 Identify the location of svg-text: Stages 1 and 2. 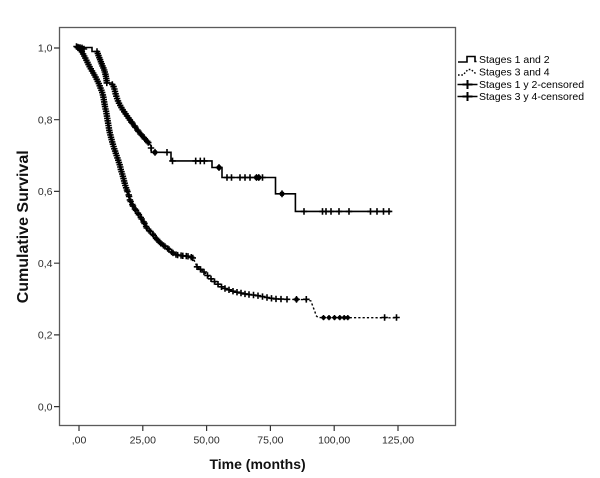
(514, 60).